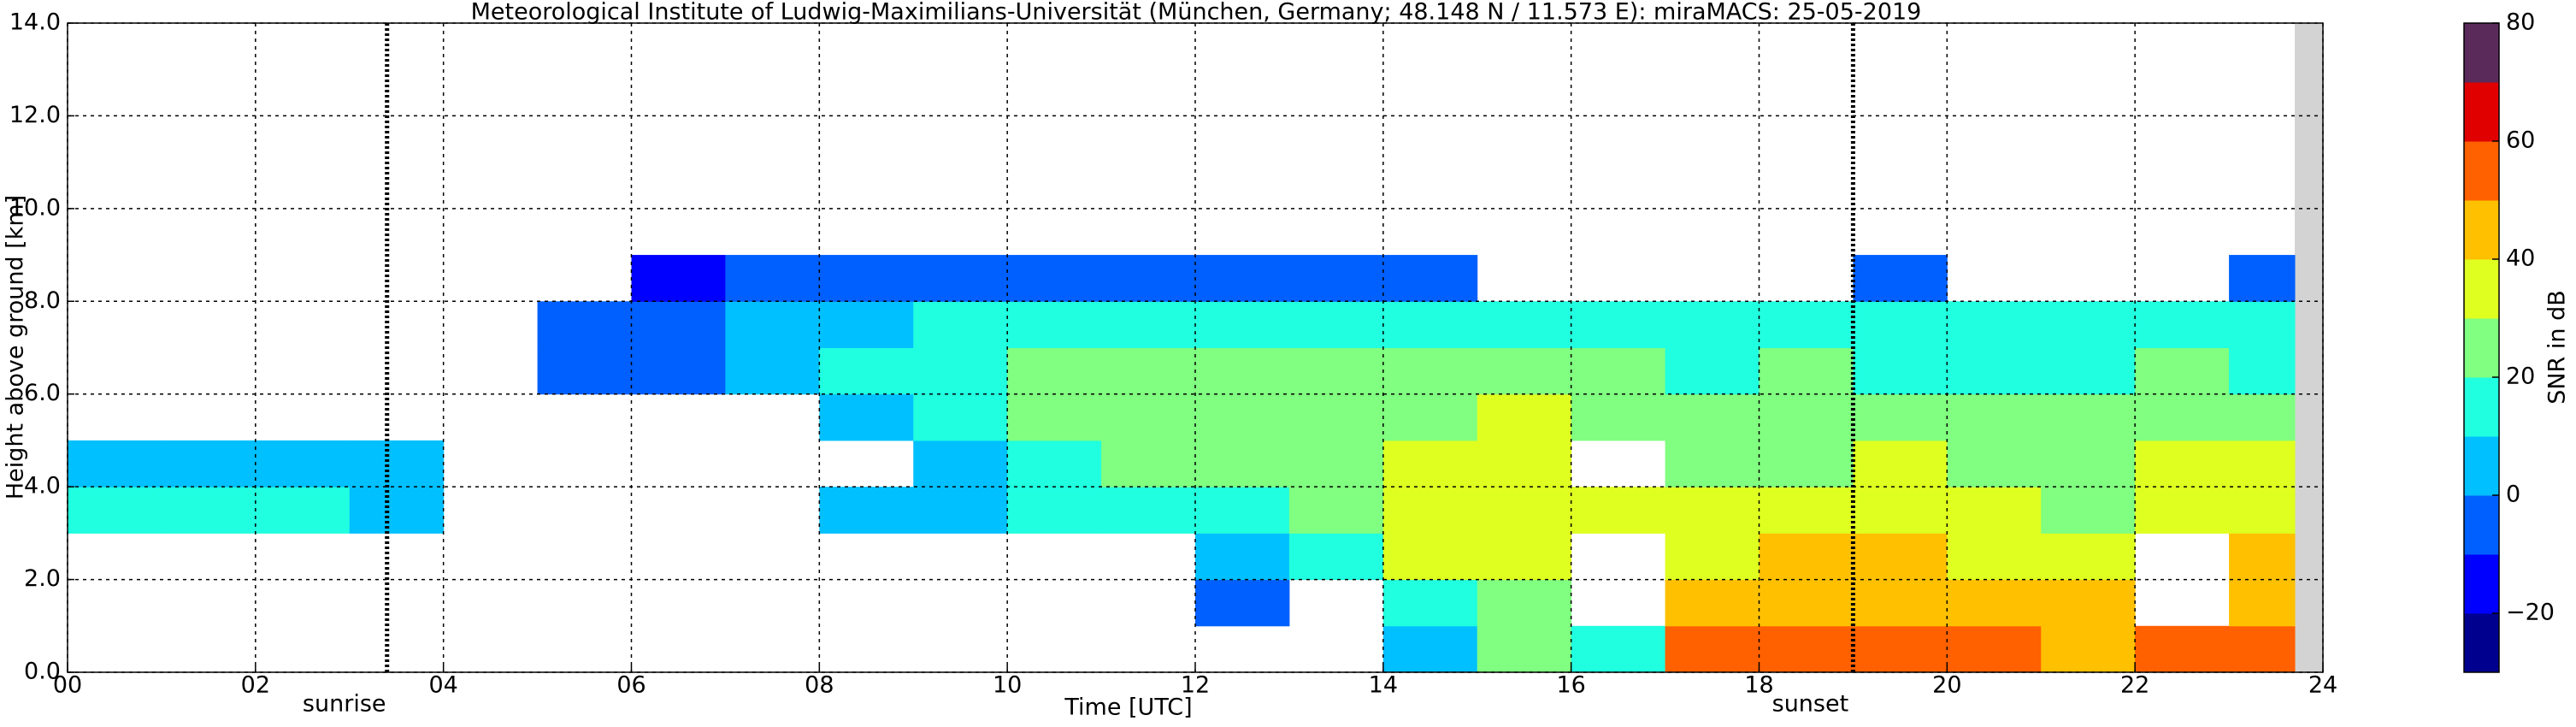 The image size is (2576, 727). What do you see at coordinates (1811, 704) in the screenshot?
I see `annotation-label: sunset` at bounding box center [1811, 704].